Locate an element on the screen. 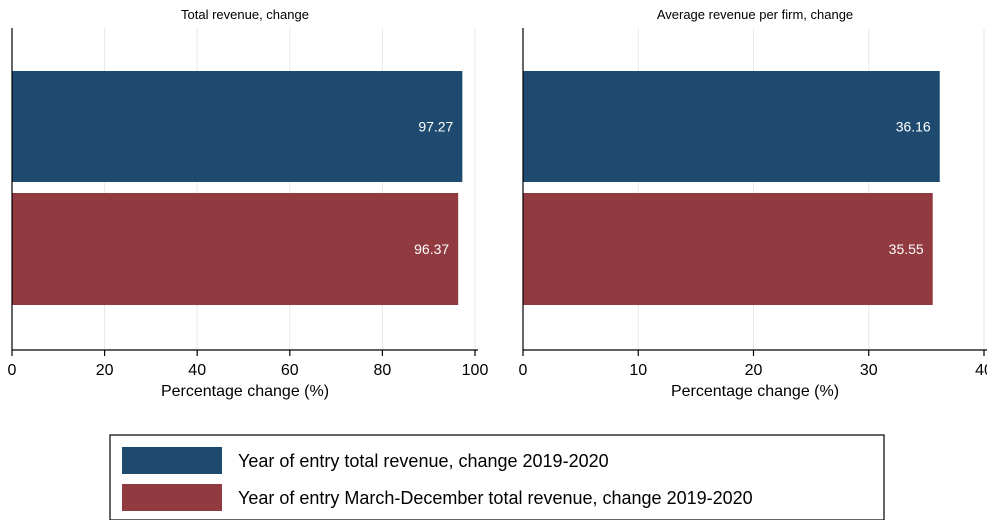 The width and height of the screenshot is (987, 520). x-tick-label-total-revenue-0: 0 is located at coordinates (12, 370).